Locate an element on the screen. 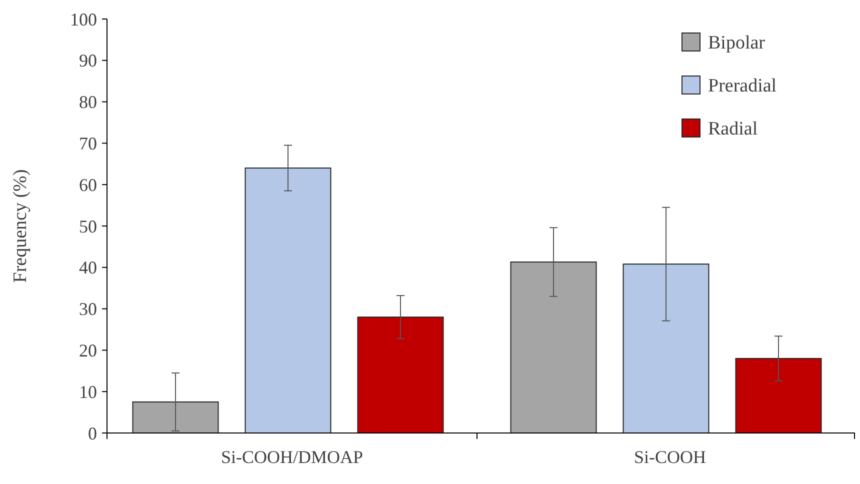  y-axis-title: Frequency (%) is located at coordinates (20, 226).